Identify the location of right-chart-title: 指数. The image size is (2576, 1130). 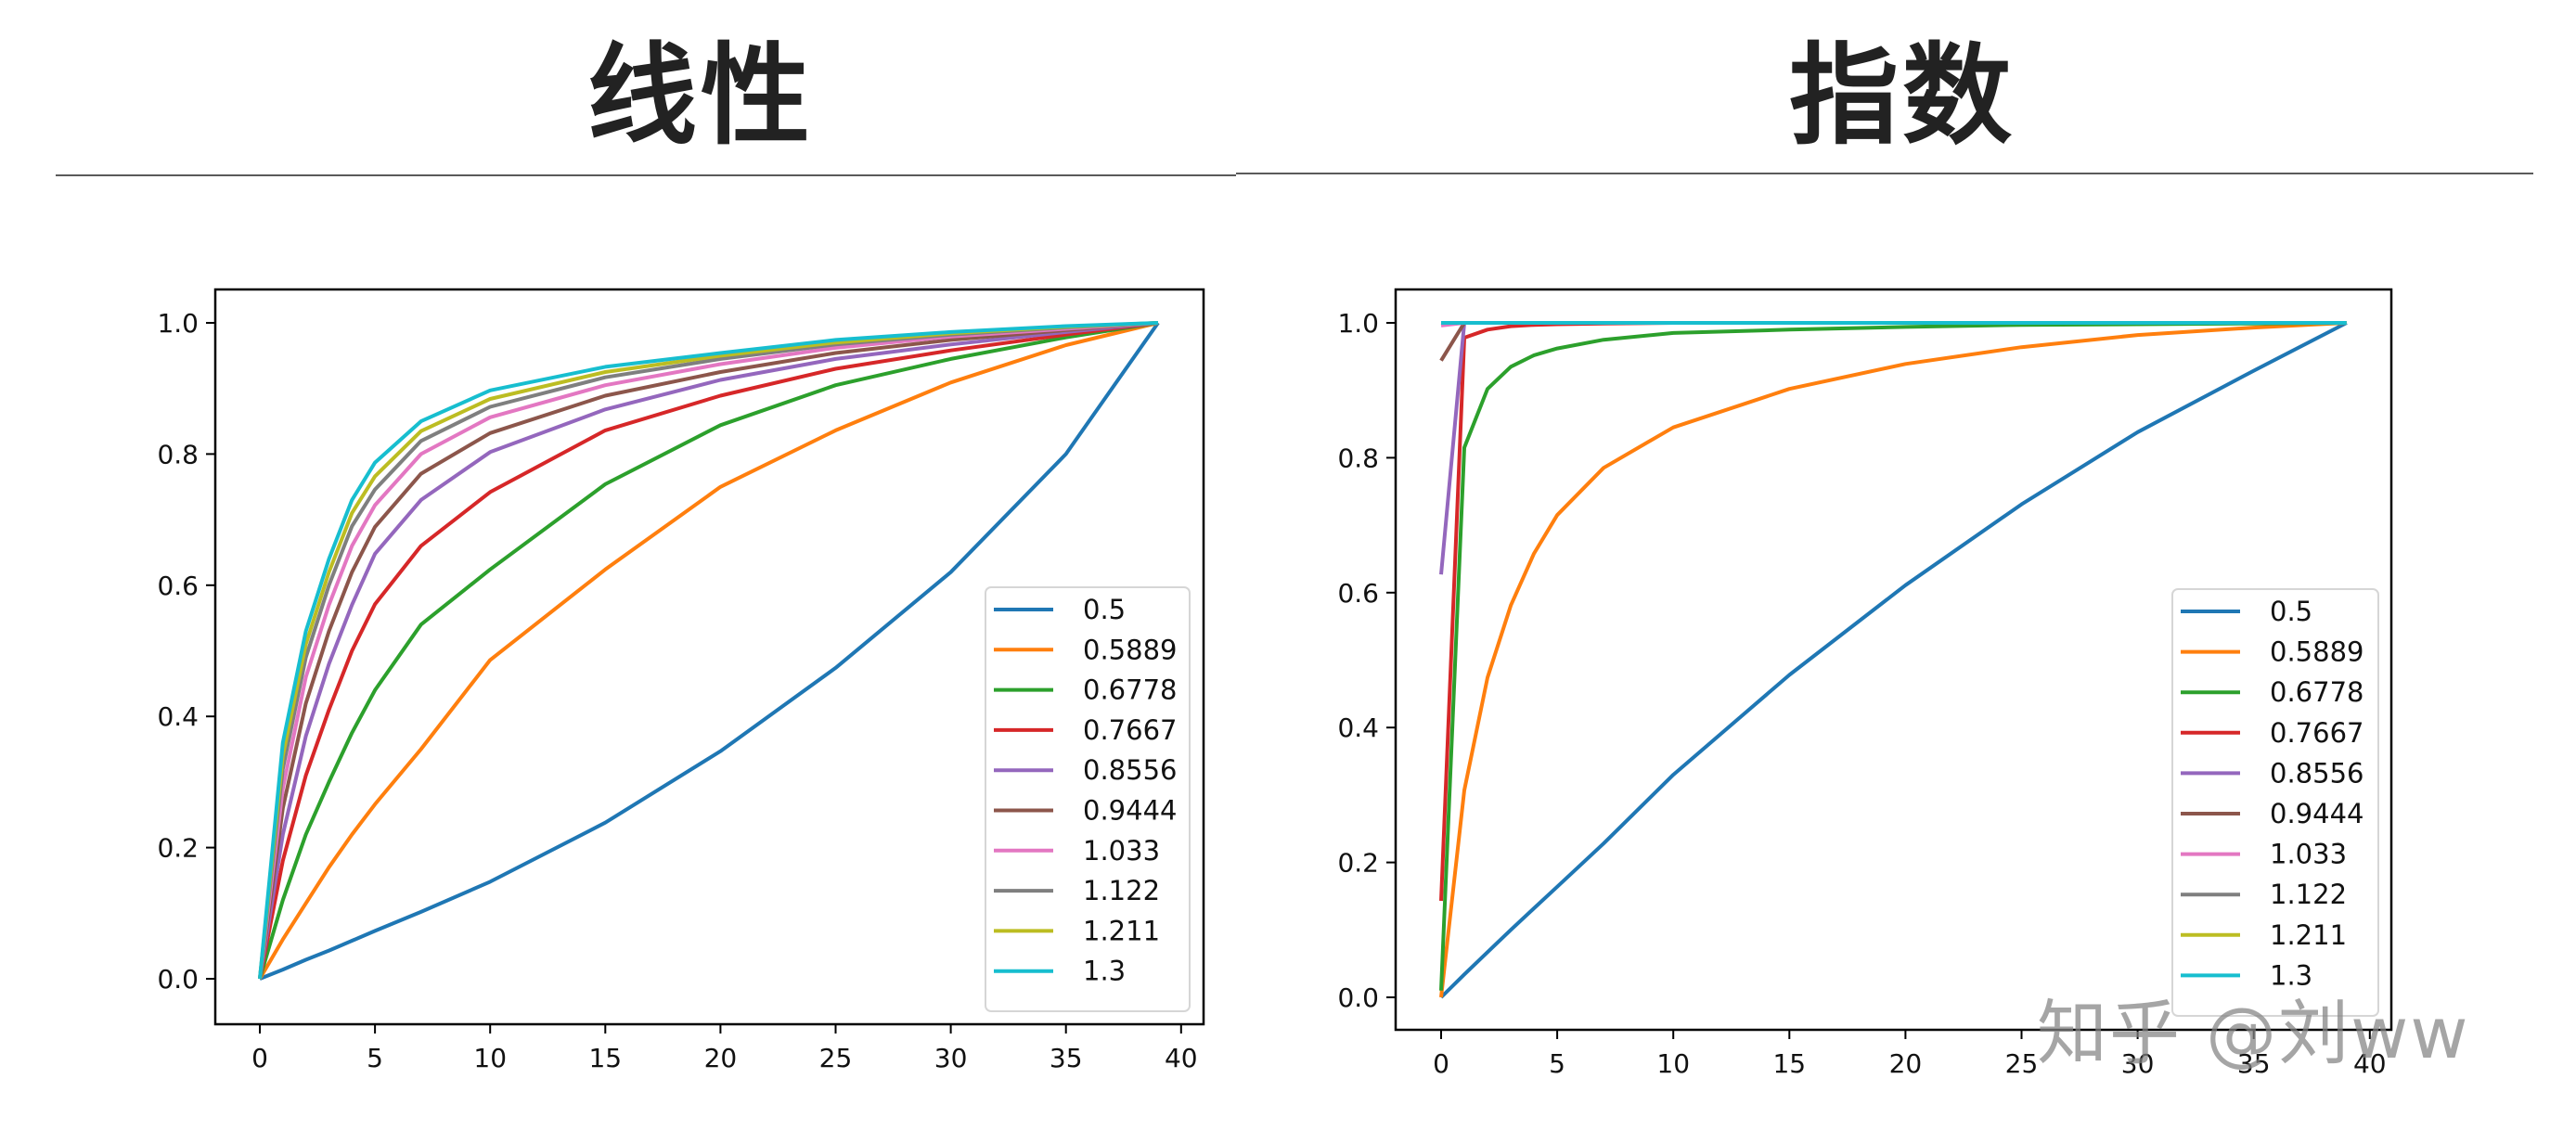
(1902, 96).